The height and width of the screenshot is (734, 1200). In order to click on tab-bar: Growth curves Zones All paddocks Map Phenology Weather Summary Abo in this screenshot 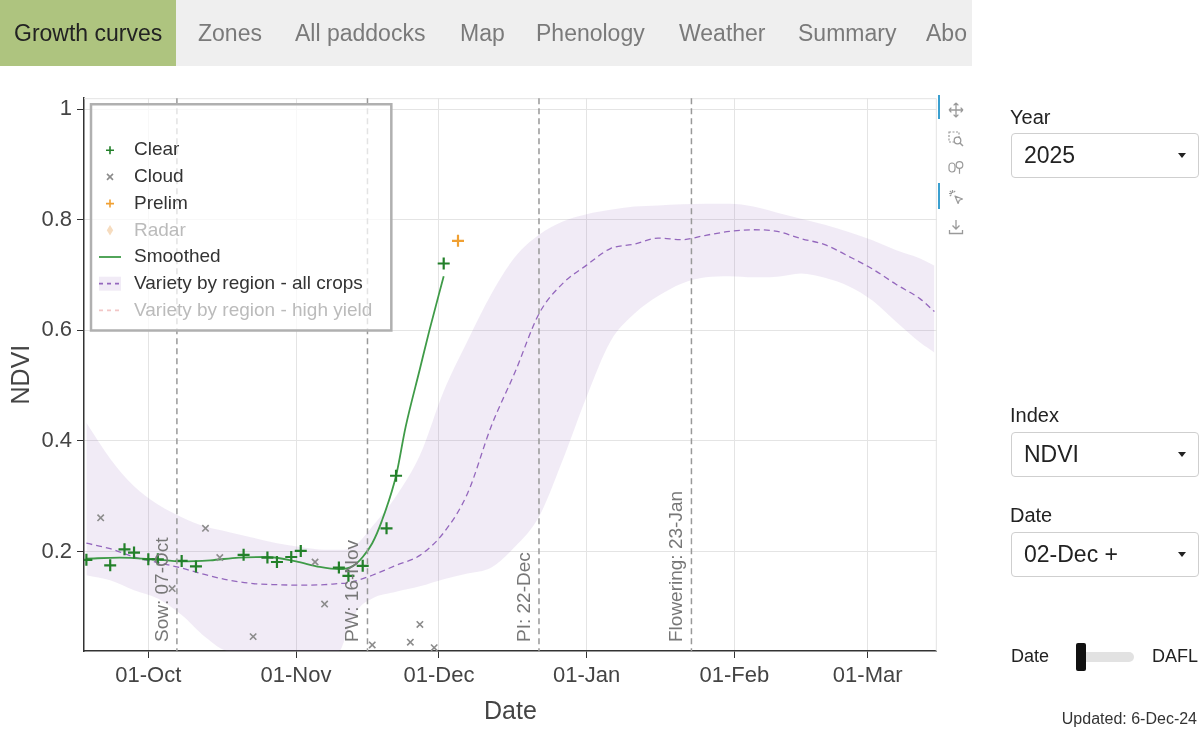, I will do `click(486, 33)`.